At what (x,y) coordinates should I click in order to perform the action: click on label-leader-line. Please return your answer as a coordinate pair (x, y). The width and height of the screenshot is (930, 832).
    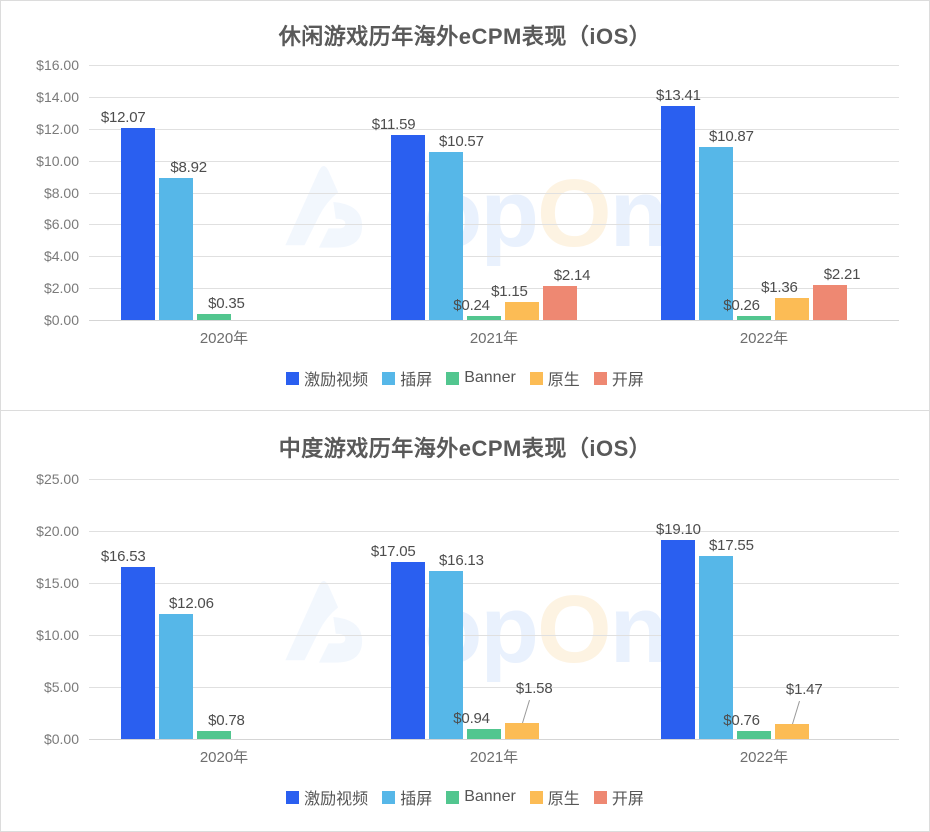
    Looking at the image, I should click on (795, 712).